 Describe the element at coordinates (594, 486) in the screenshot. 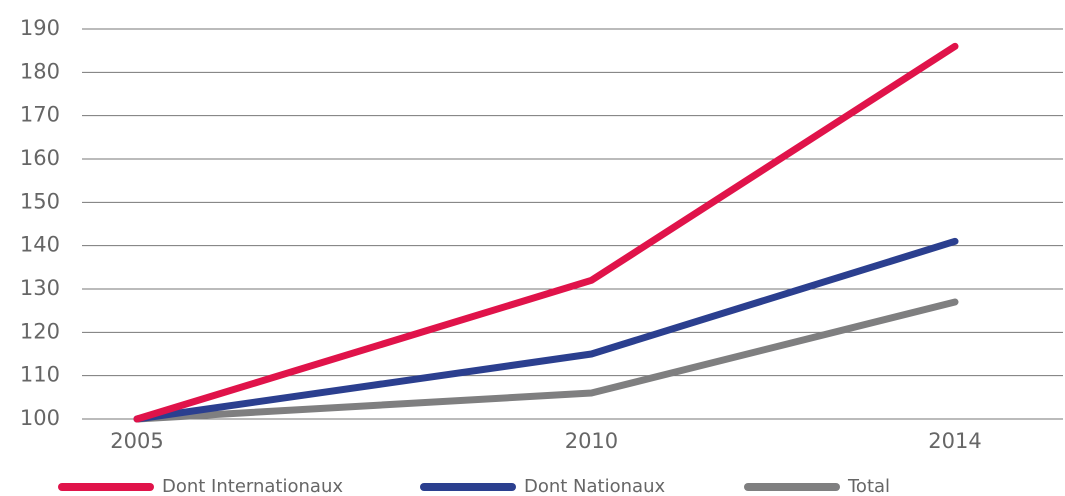

I see `legend-label: Dont Nationaux` at that location.